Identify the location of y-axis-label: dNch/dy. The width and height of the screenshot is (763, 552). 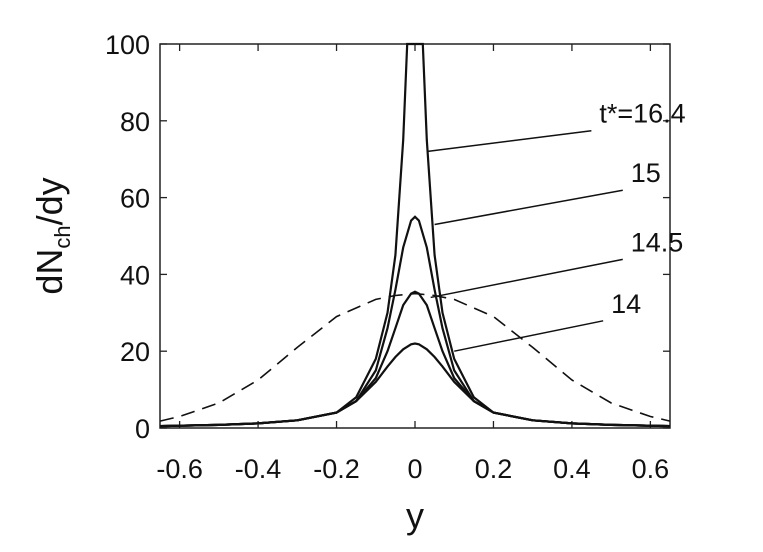
(52, 235).